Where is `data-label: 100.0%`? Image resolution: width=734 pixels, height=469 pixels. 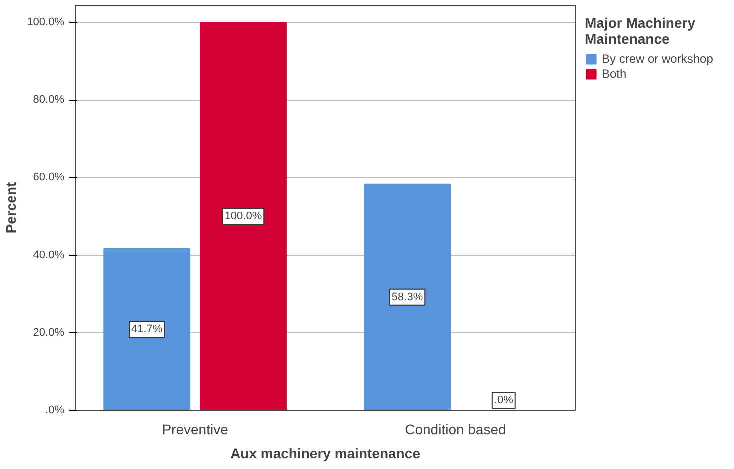
data-label: 100.0% is located at coordinates (243, 216).